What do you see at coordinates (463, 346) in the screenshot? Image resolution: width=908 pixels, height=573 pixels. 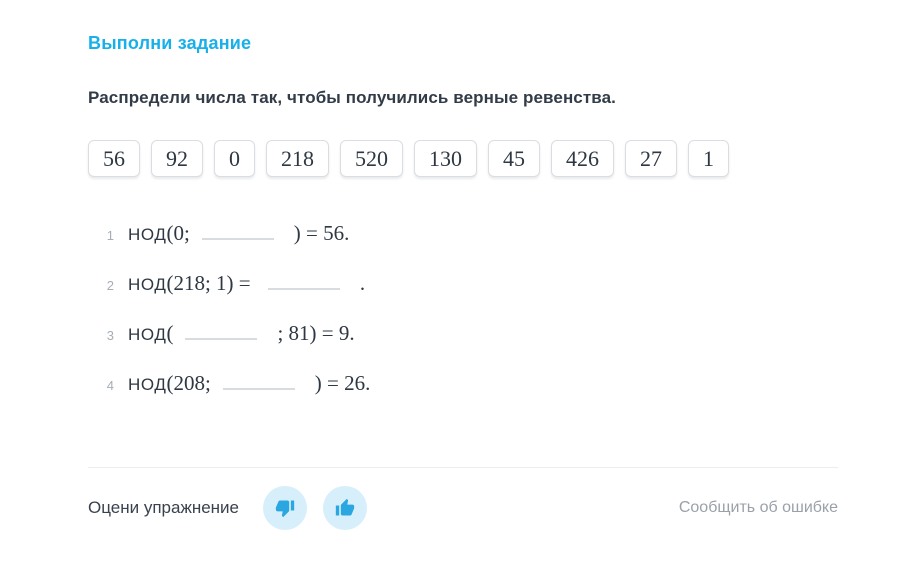 I see `equation-row-3: 3 НОД ( ; 81) = 9.` at bounding box center [463, 346].